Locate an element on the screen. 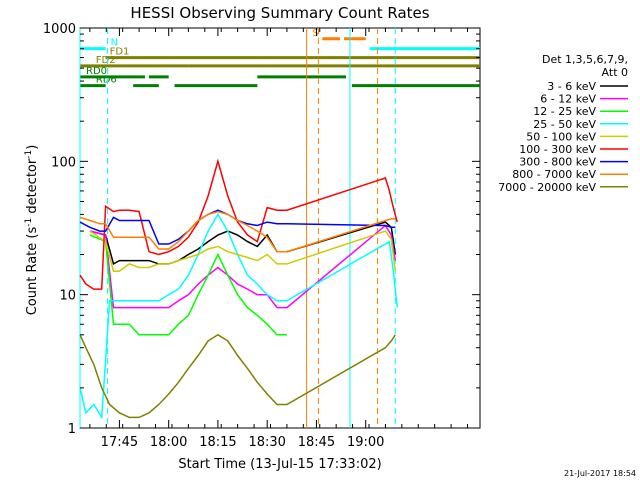  series-line-50-100-kev is located at coordinates (243, 251).